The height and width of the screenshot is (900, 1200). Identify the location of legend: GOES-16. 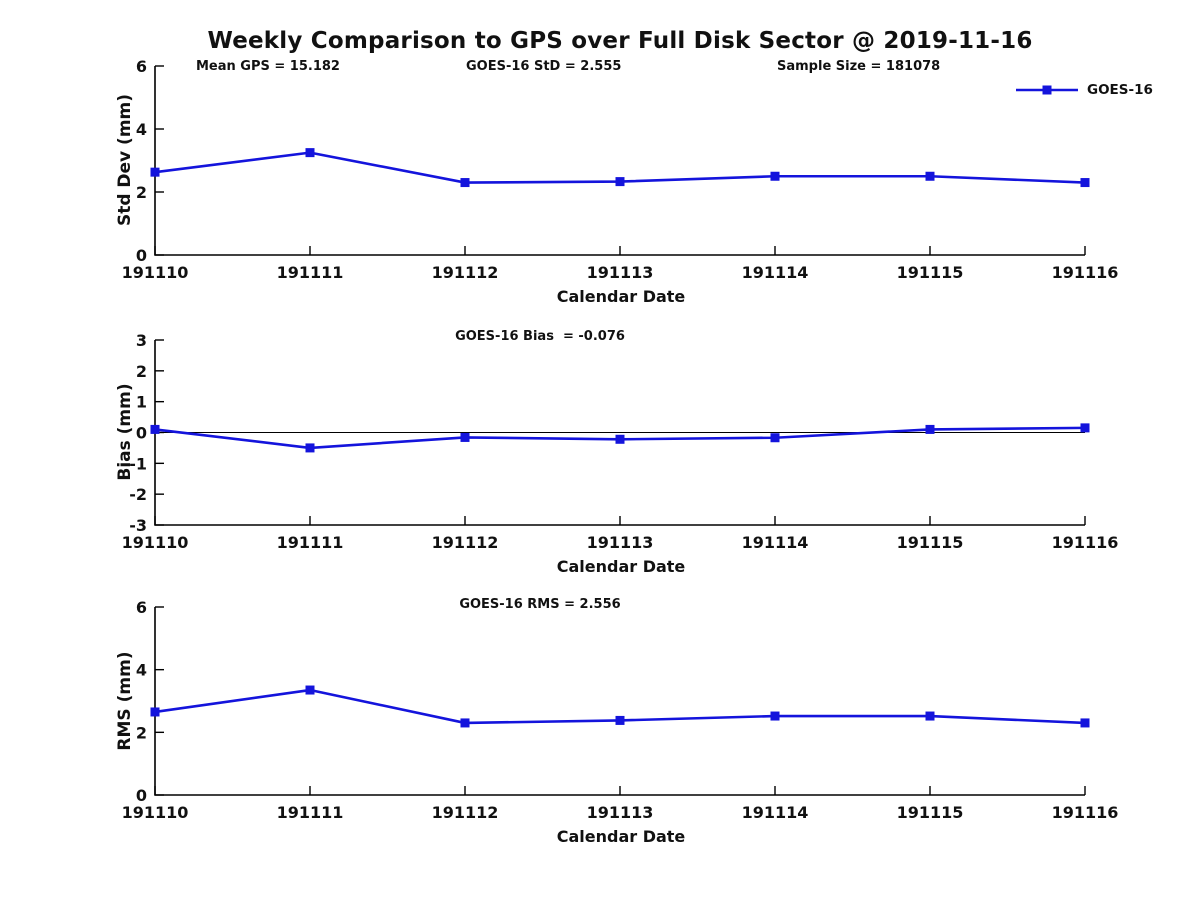
(1084, 90).